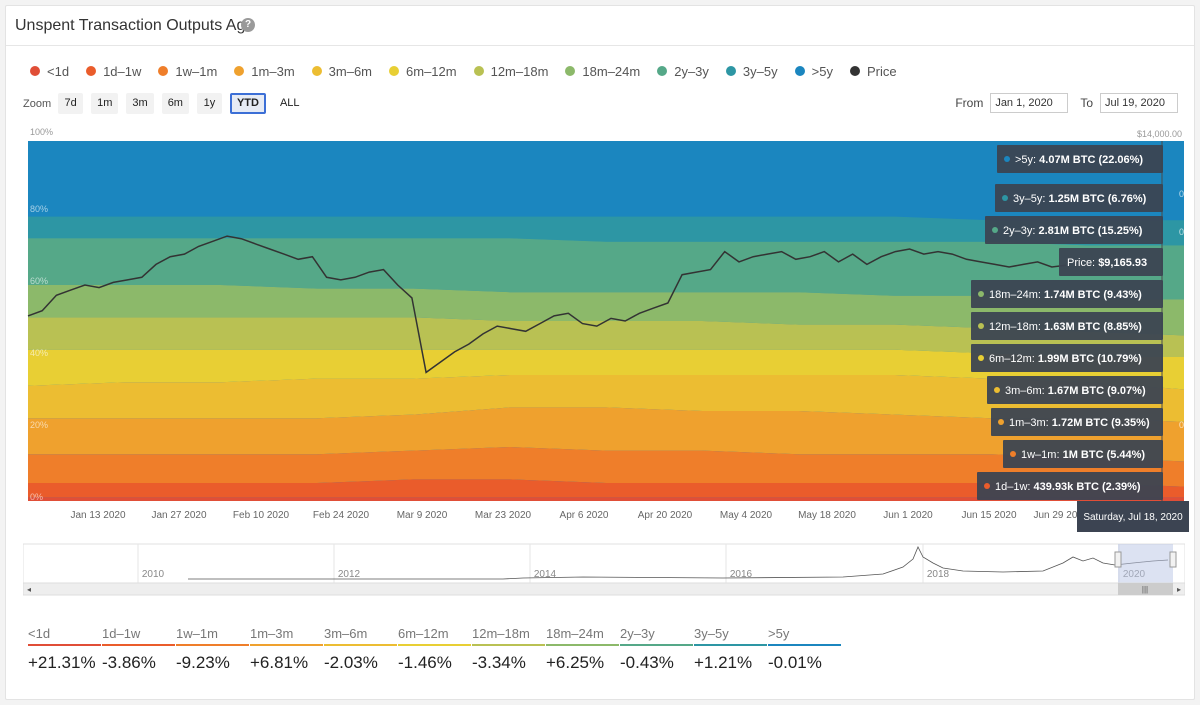 This screenshot has height=705, width=1200. What do you see at coordinates (813, 71) in the screenshot?
I see `legend-item-gt-5y: >5y` at bounding box center [813, 71].